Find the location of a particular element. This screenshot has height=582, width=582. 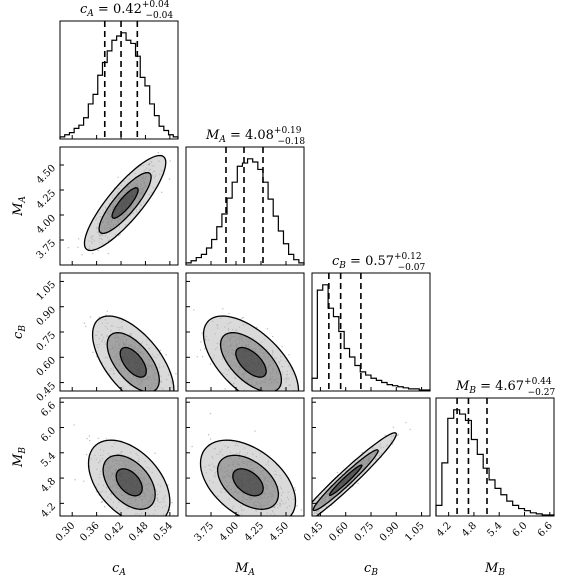

x-axis-MA: 3.75 4.00 4.25 4.50 MA is located at coordinates (242, 419).